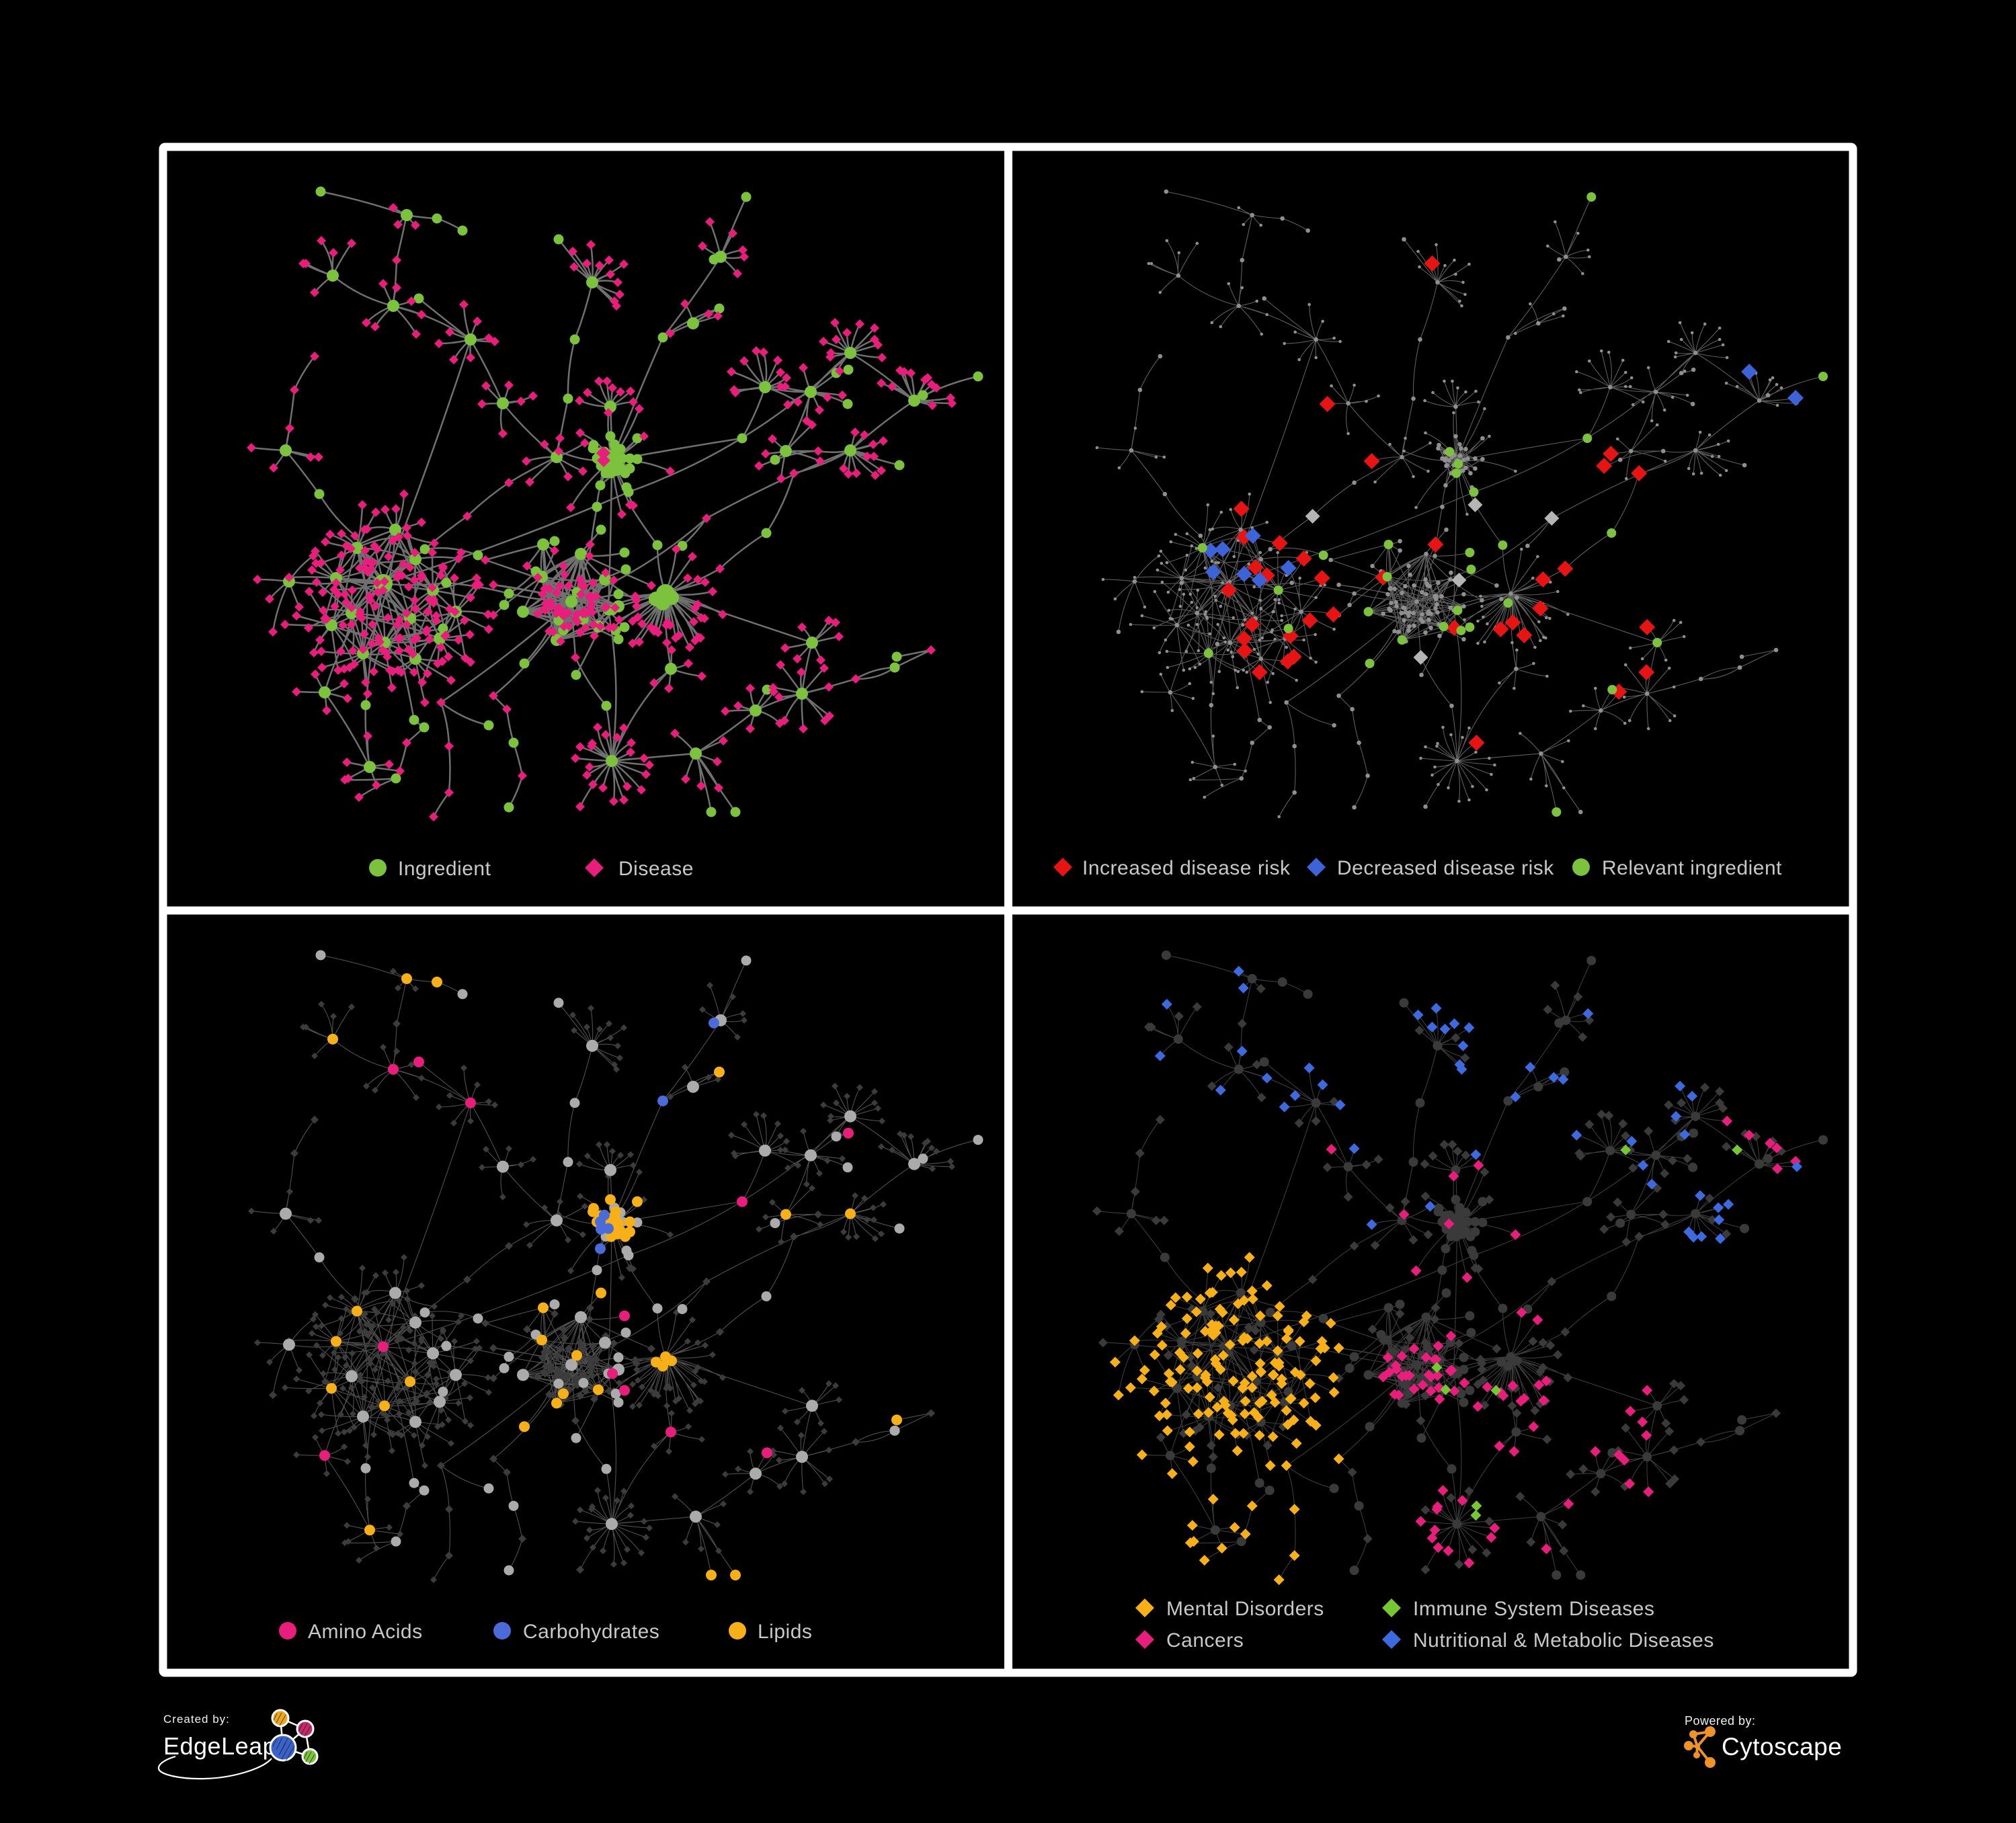 The image size is (2016, 1823). Describe the element at coordinates (1720, 1721) in the screenshot. I see `svg-text: Powered by:` at that location.